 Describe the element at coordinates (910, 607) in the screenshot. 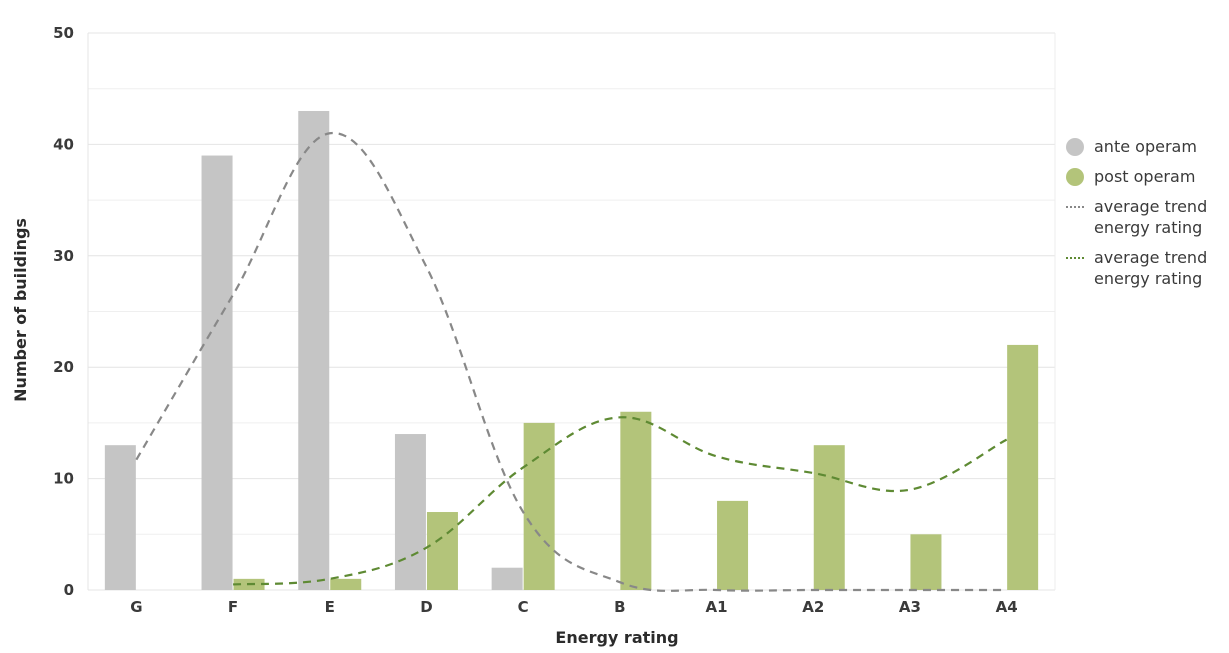

I see `x-tick-label: A3` at that location.